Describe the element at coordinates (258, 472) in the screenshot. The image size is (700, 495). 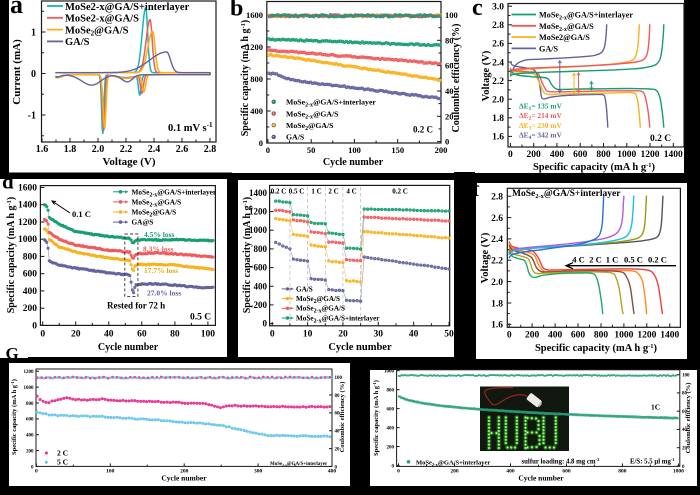
I see `svg-text: 300` at that location.